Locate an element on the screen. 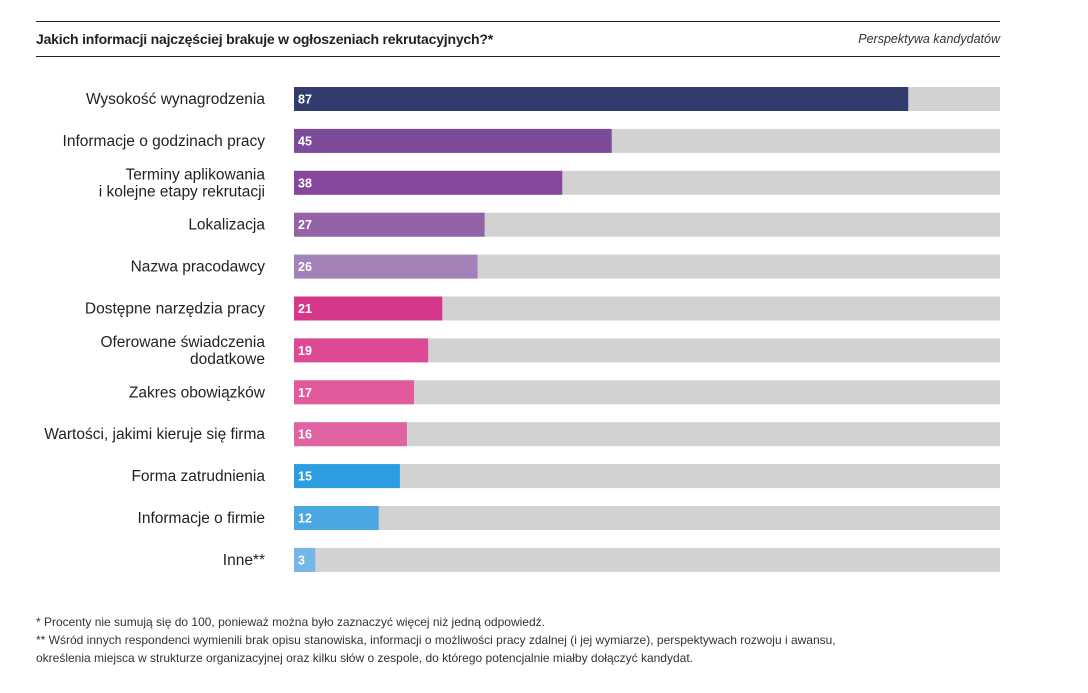 The image size is (1088, 693). category-label: Nazwa pracodawcy is located at coordinates (198, 267).